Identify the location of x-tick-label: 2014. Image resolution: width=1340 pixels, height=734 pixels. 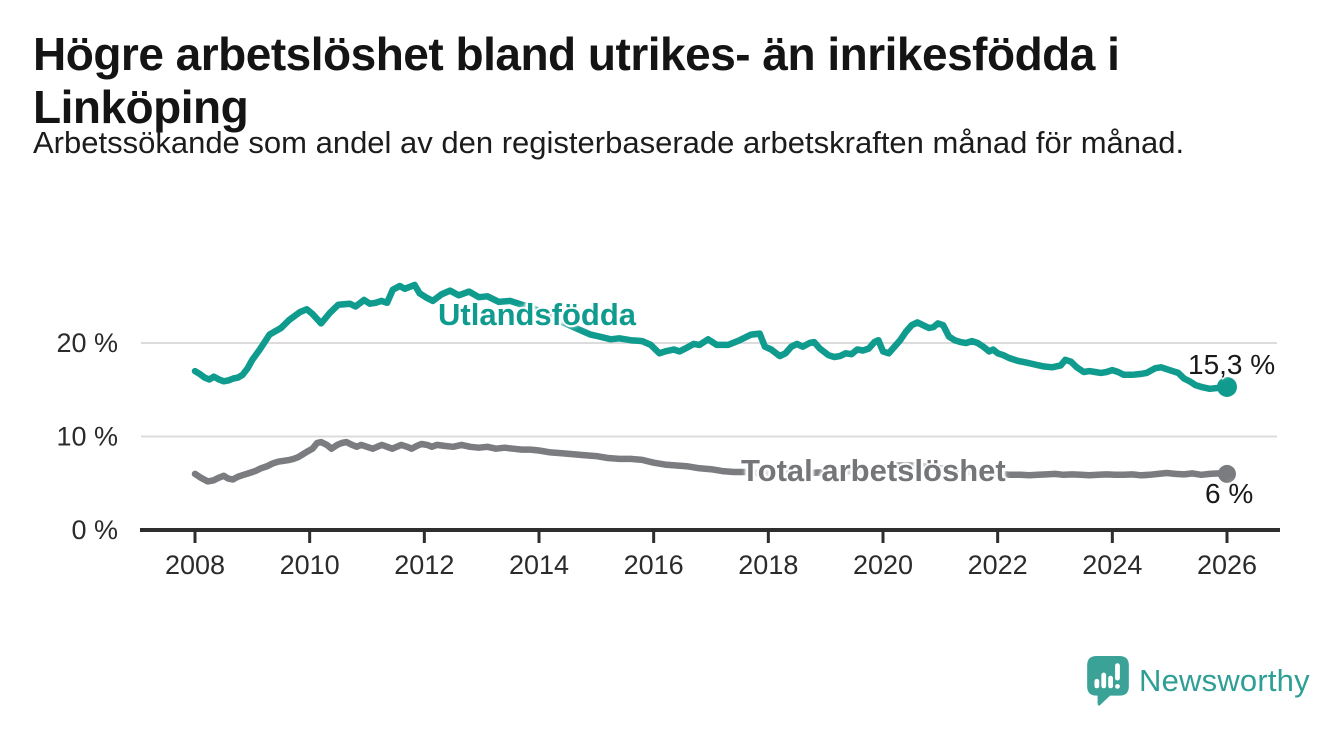
(539, 565).